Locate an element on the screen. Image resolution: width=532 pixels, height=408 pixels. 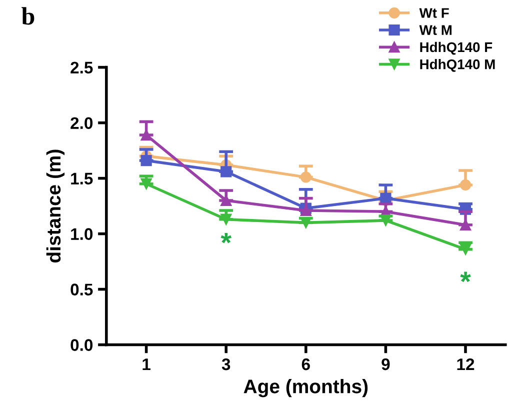
x-axis-title: Age (months) is located at coordinates (306, 388).